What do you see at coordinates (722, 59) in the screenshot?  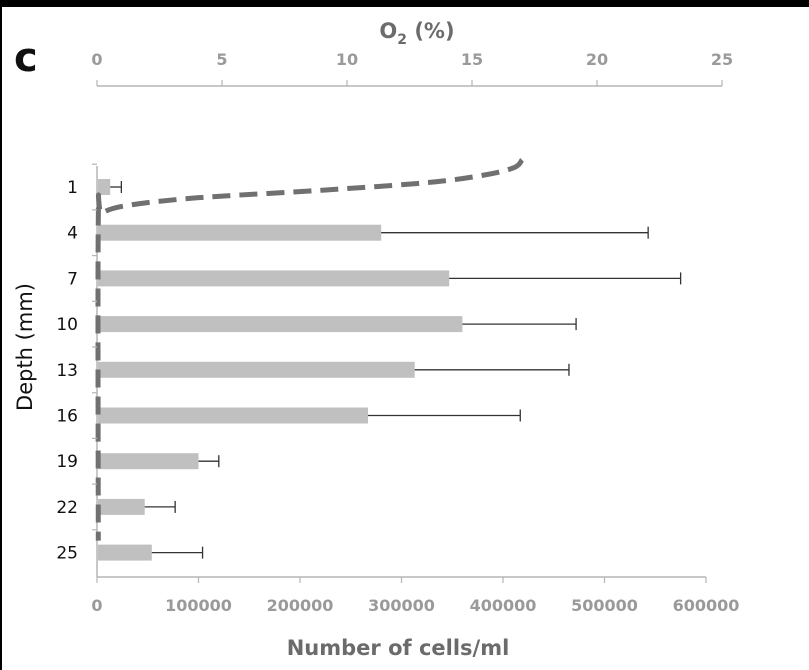 I see `o2-tick-label: 25` at bounding box center [722, 59].